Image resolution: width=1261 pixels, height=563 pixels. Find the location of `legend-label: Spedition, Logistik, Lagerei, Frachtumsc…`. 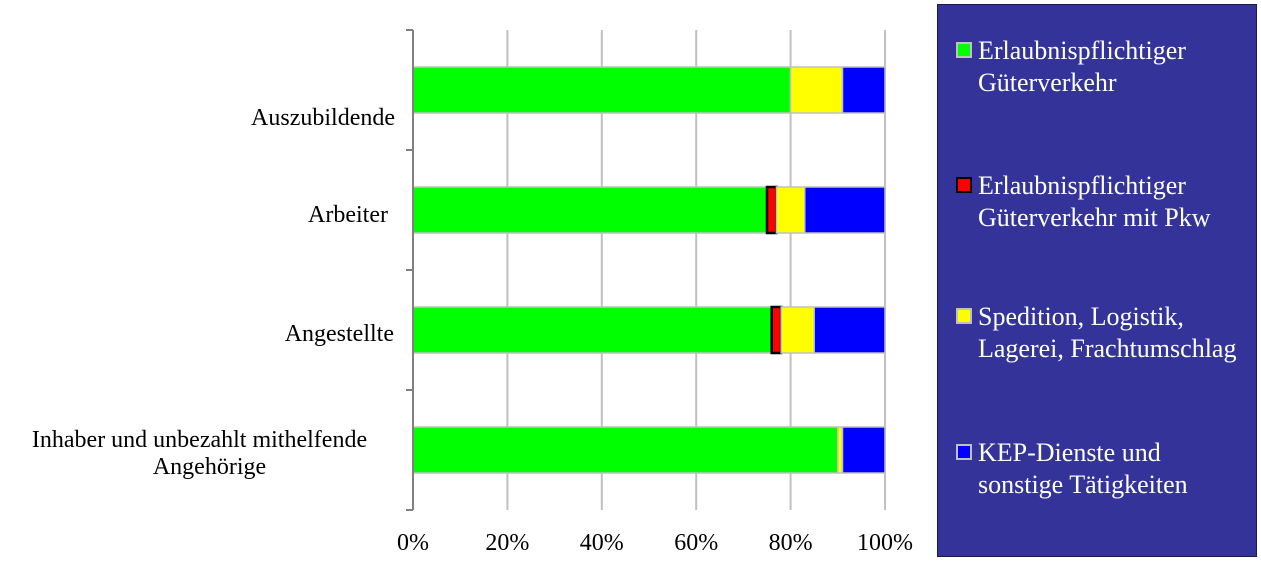

legend-label: Spedition, Logistik, Lagerei, Frachtumsc… is located at coordinates (1107, 332).